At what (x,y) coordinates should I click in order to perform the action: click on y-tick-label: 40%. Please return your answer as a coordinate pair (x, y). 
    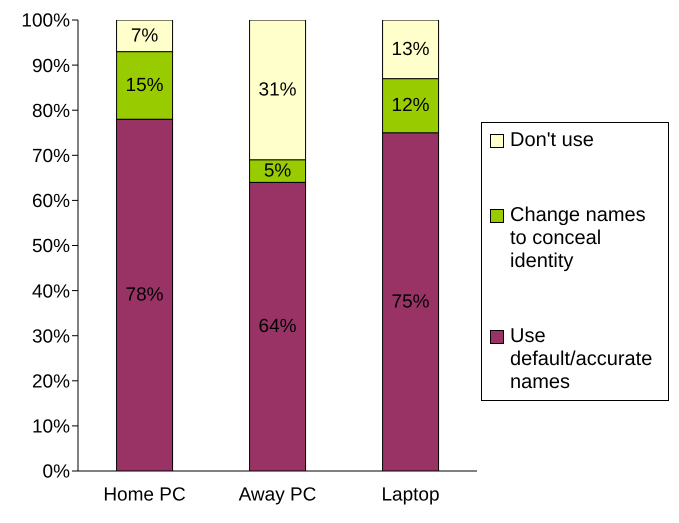
    Looking at the image, I should click on (51, 291).